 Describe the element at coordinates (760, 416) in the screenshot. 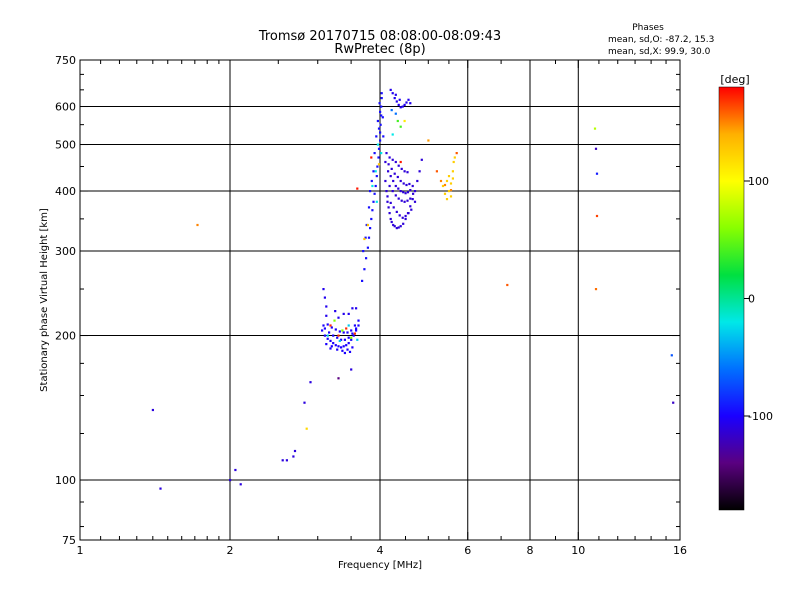

I see `colorbar-tick-label: -100` at that location.